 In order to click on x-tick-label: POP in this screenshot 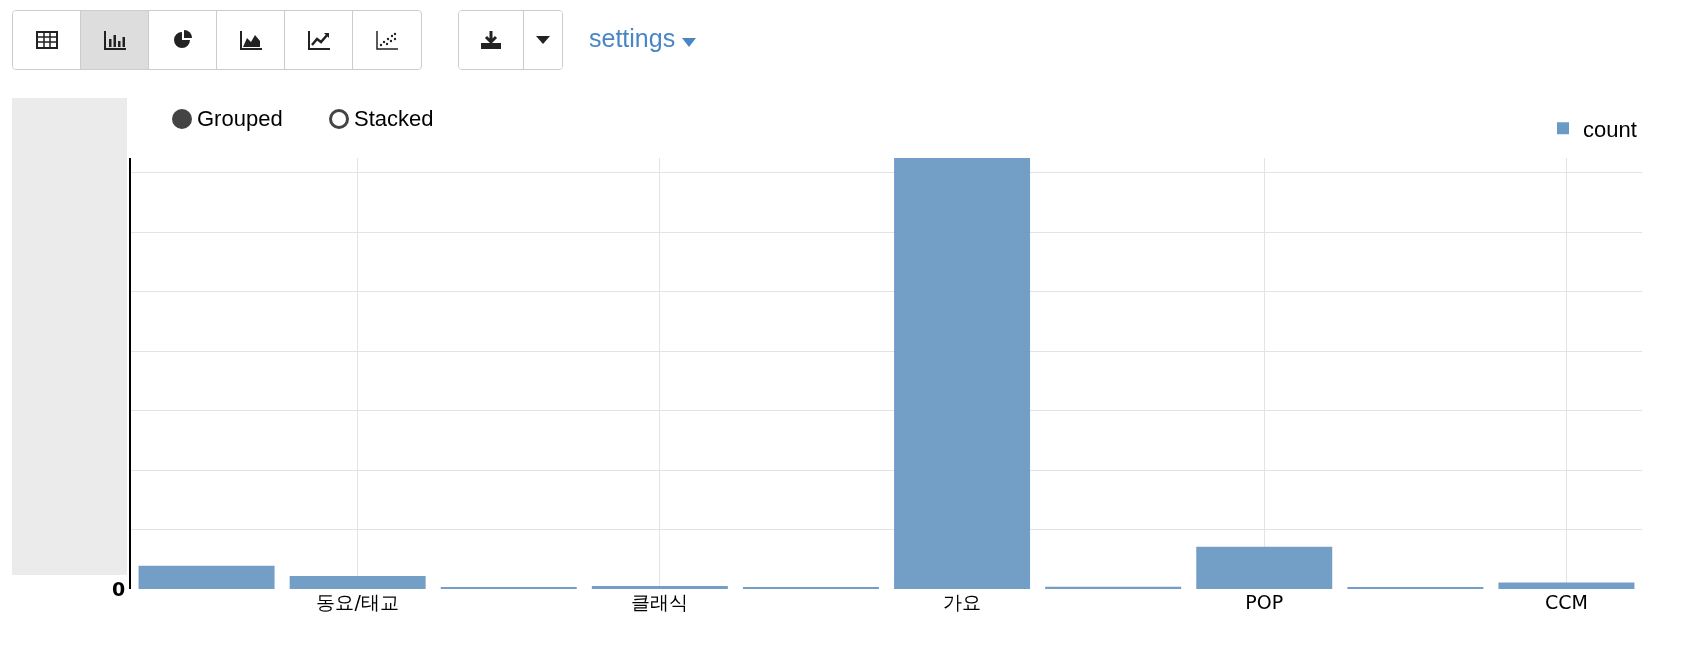, I will do `click(1264, 602)`.